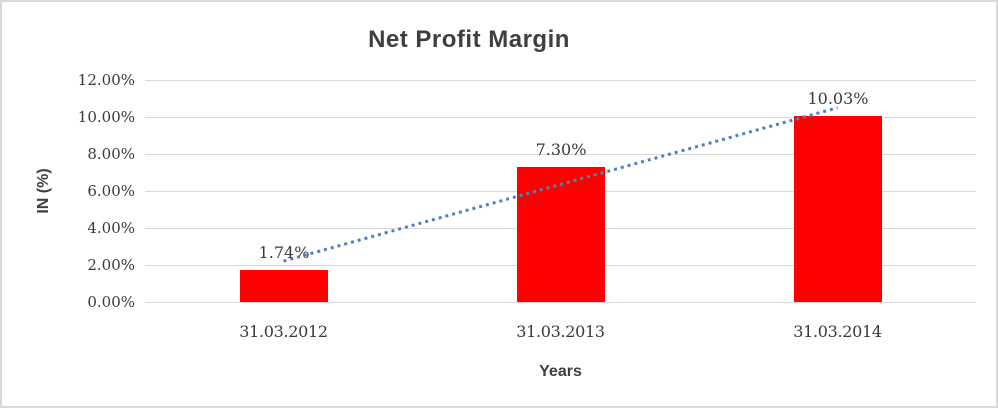  I want to click on y-tick-label: 4.00%, so click(111, 228).